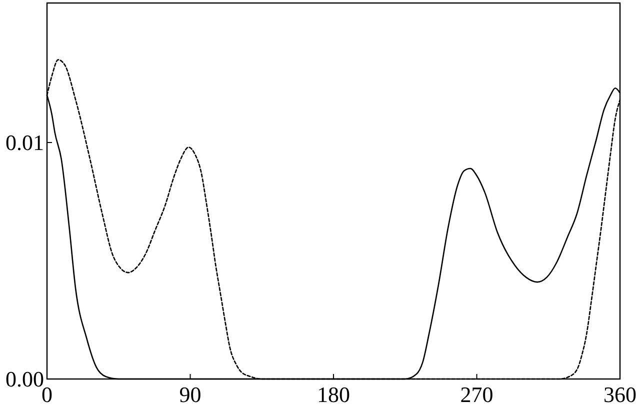 Image resolution: width=640 pixels, height=405 pixels. Describe the element at coordinates (333, 393) in the screenshot. I see `x-tick-label: 180` at that location.